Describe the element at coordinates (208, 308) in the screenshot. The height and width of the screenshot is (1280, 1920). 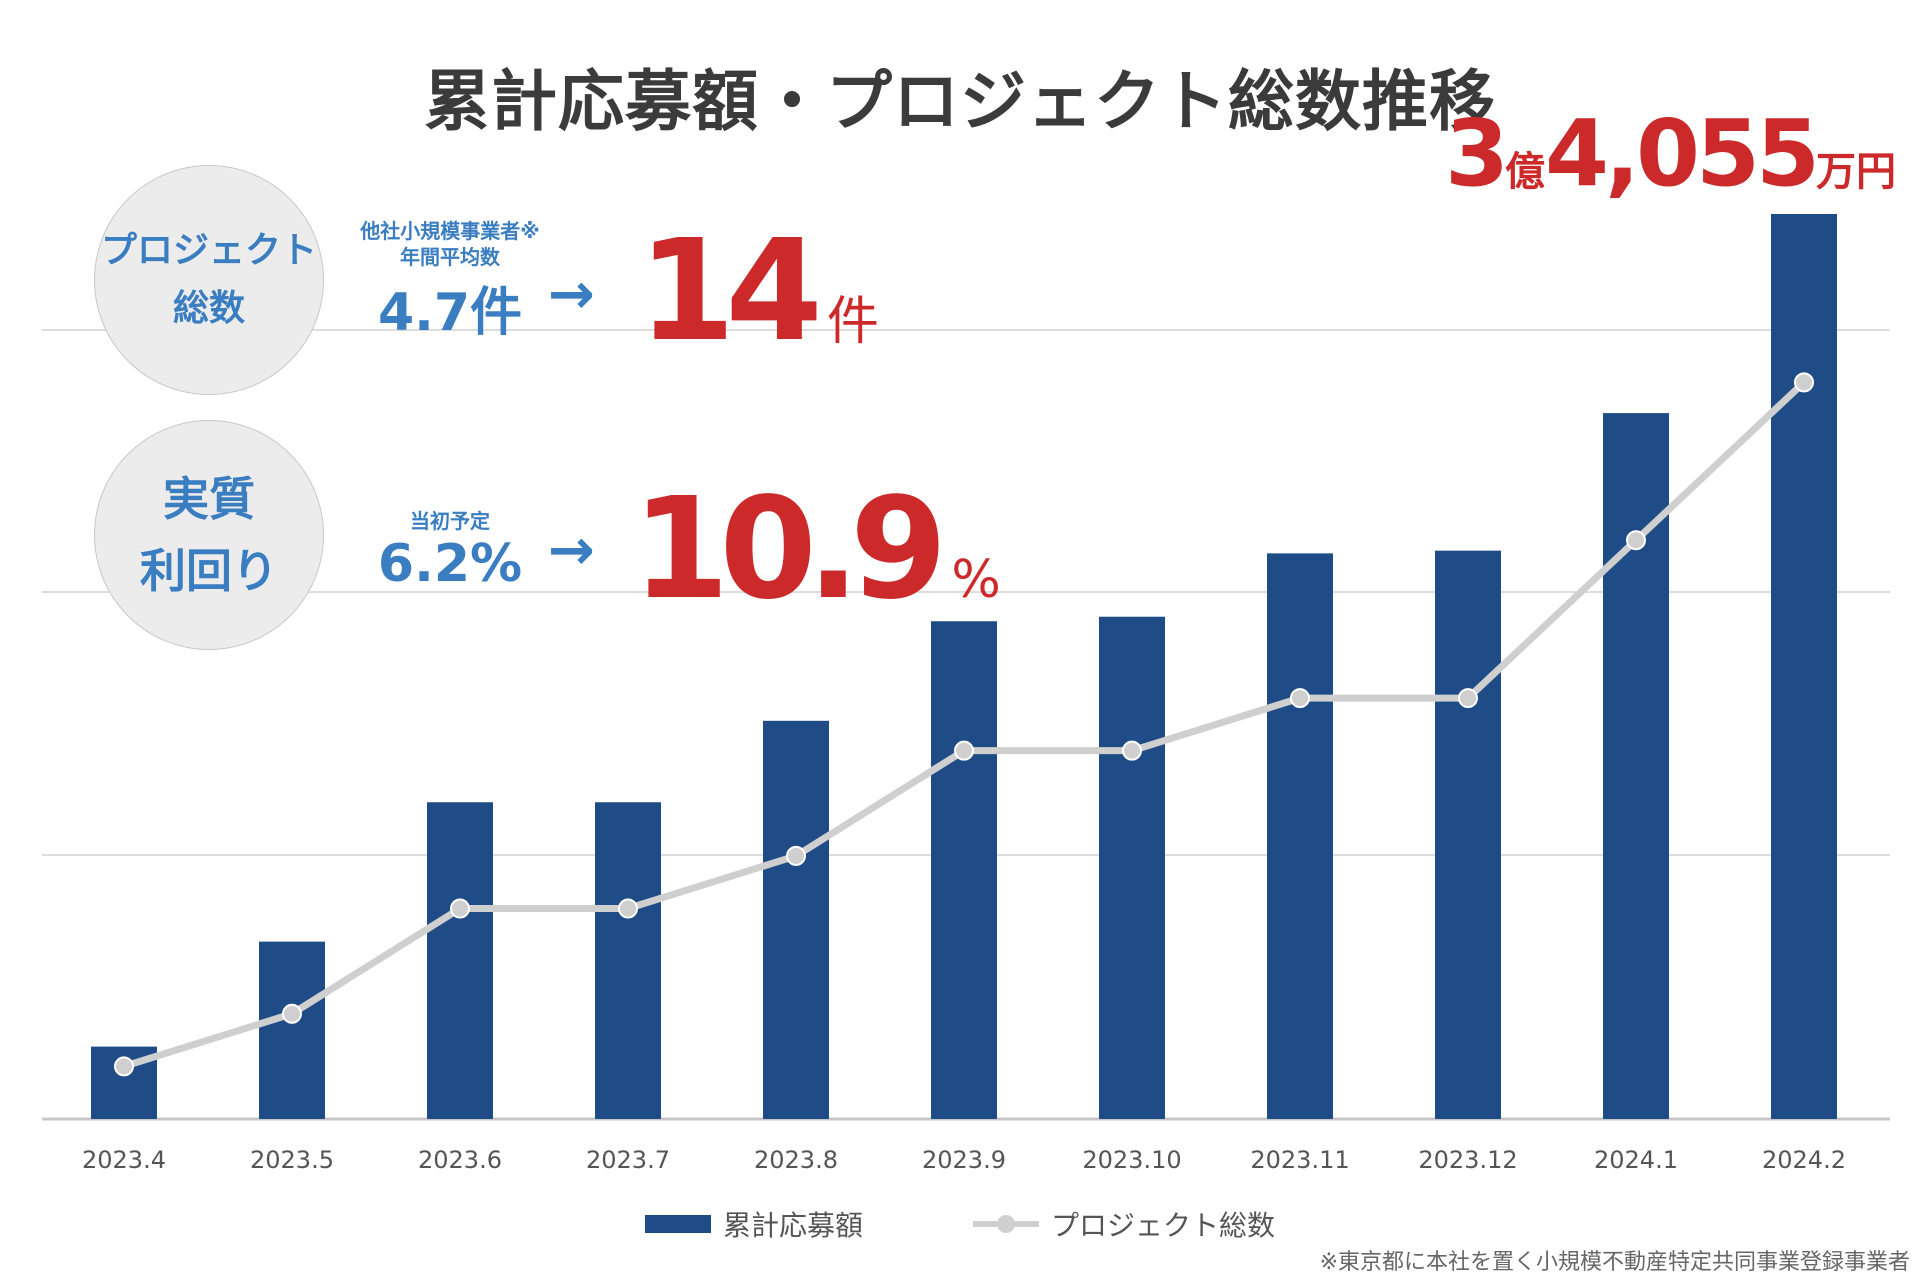
I see `project-badge-line2: 総数` at that location.